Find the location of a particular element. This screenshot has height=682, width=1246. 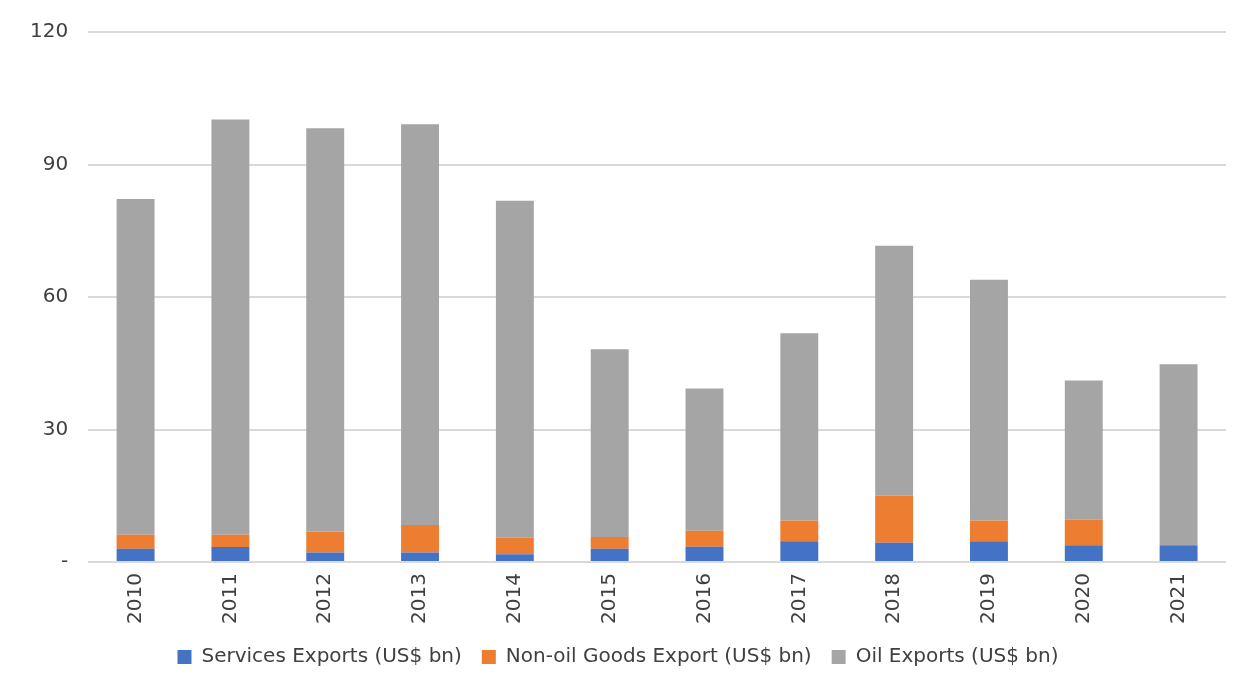

x-tick-label: 2015 is located at coordinates (607, 599).